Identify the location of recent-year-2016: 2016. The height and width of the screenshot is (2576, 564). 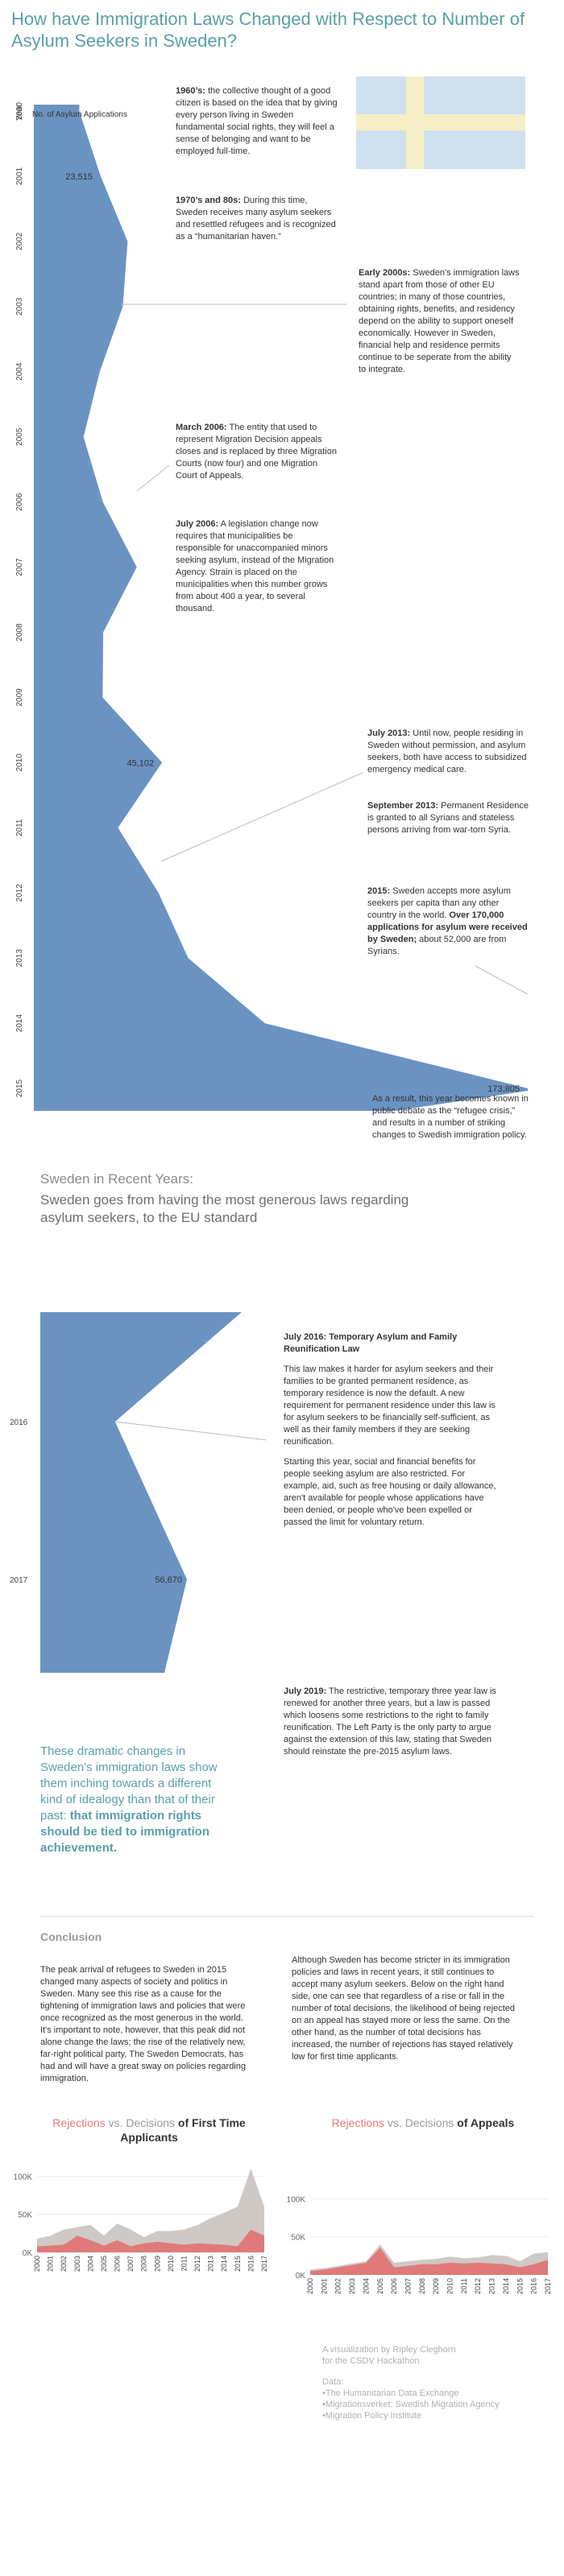
(19, 1422).